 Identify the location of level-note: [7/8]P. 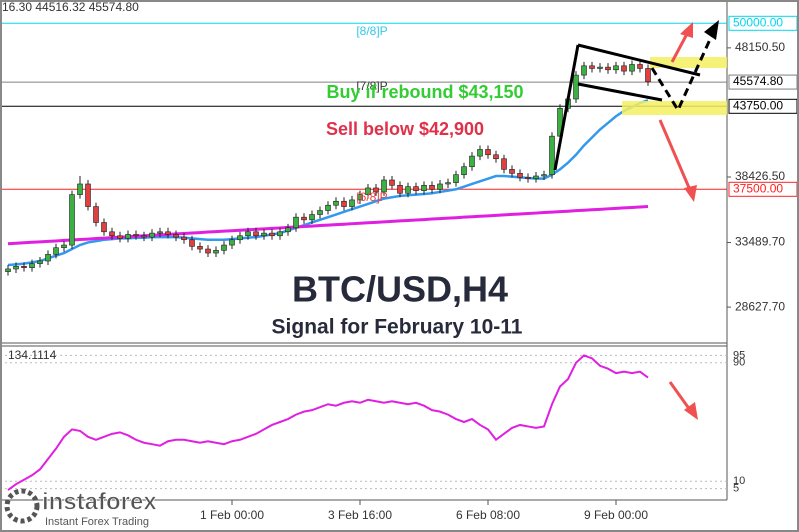
(371, 86).